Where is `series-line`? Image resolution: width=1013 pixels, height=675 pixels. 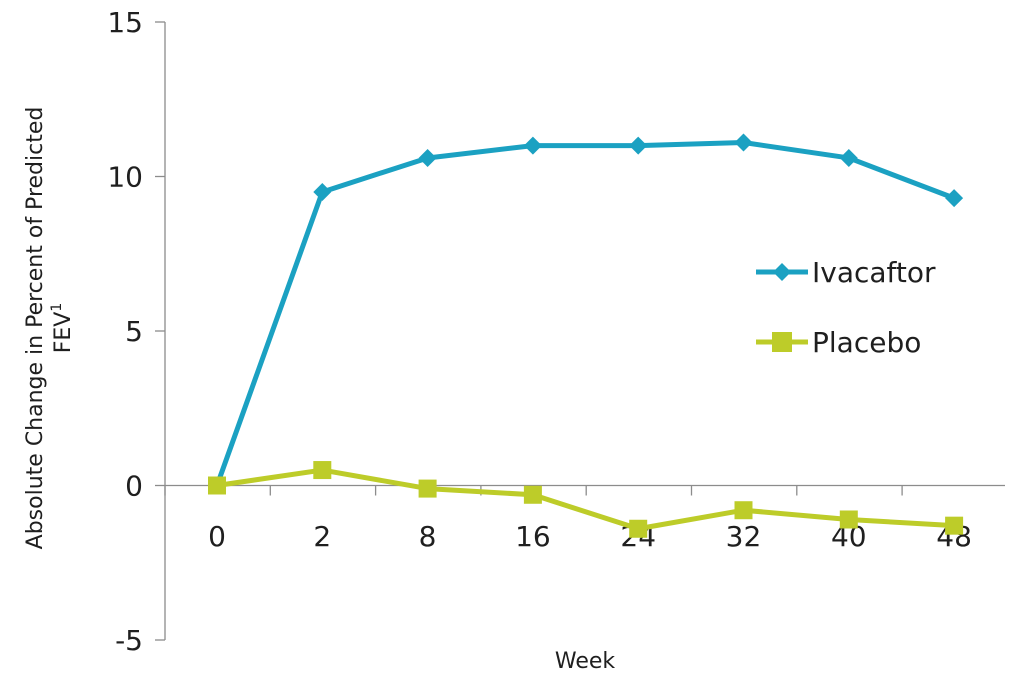 series-line is located at coordinates (585, 499).